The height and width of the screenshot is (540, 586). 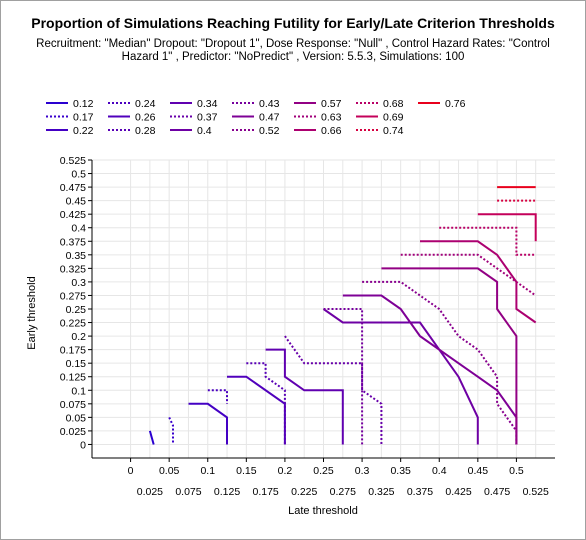 What do you see at coordinates (132, 104) in the screenshot?
I see `legend-item-0.24: 0.24` at bounding box center [132, 104].